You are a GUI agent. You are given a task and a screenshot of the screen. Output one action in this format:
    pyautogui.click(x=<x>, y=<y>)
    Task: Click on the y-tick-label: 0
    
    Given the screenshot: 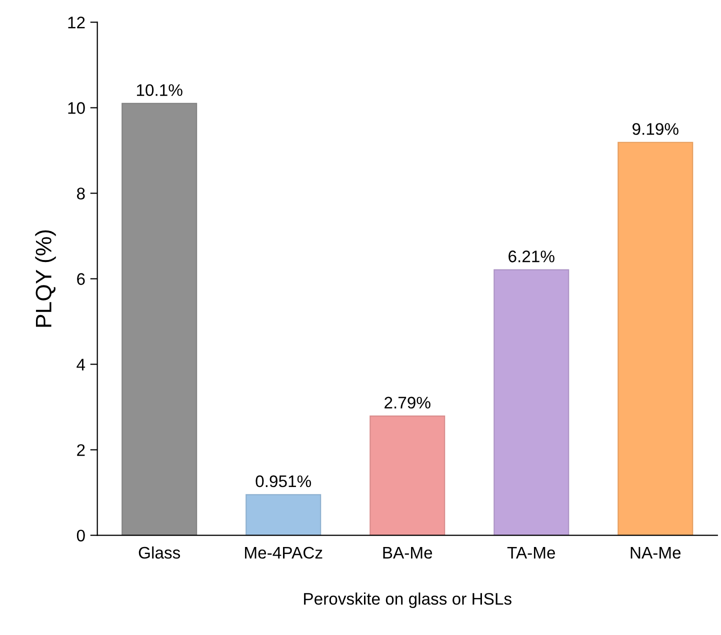 What is the action you would take?
    pyautogui.click(x=80, y=536)
    